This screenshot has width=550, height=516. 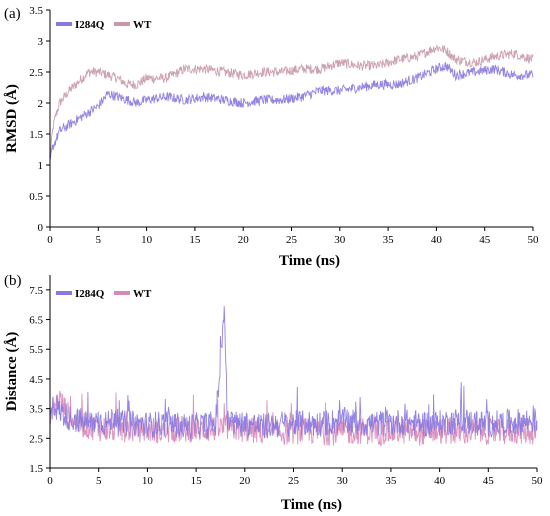 What do you see at coordinates (13, 281) in the screenshot?
I see `panel-label: (b)` at bounding box center [13, 281].